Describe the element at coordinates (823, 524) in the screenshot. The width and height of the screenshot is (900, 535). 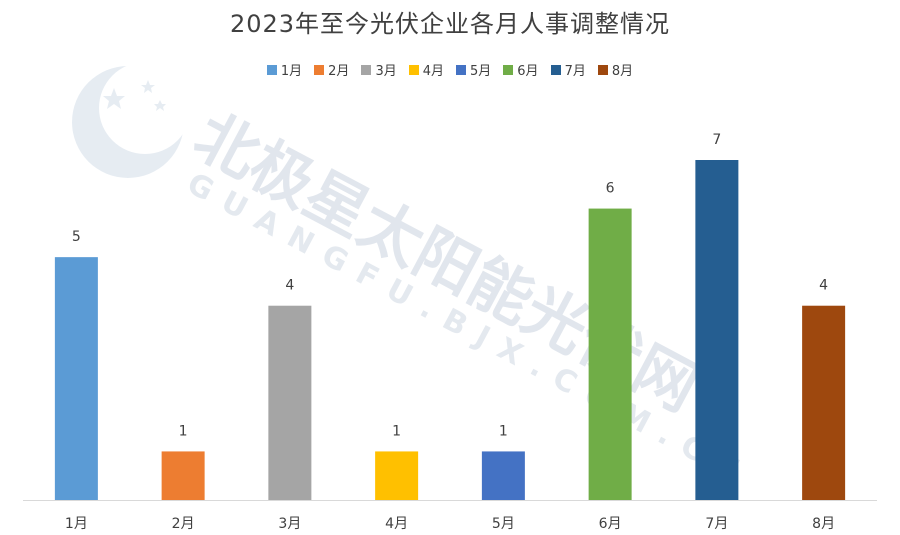
I see `x-tick-label-8: 8月` at that location.